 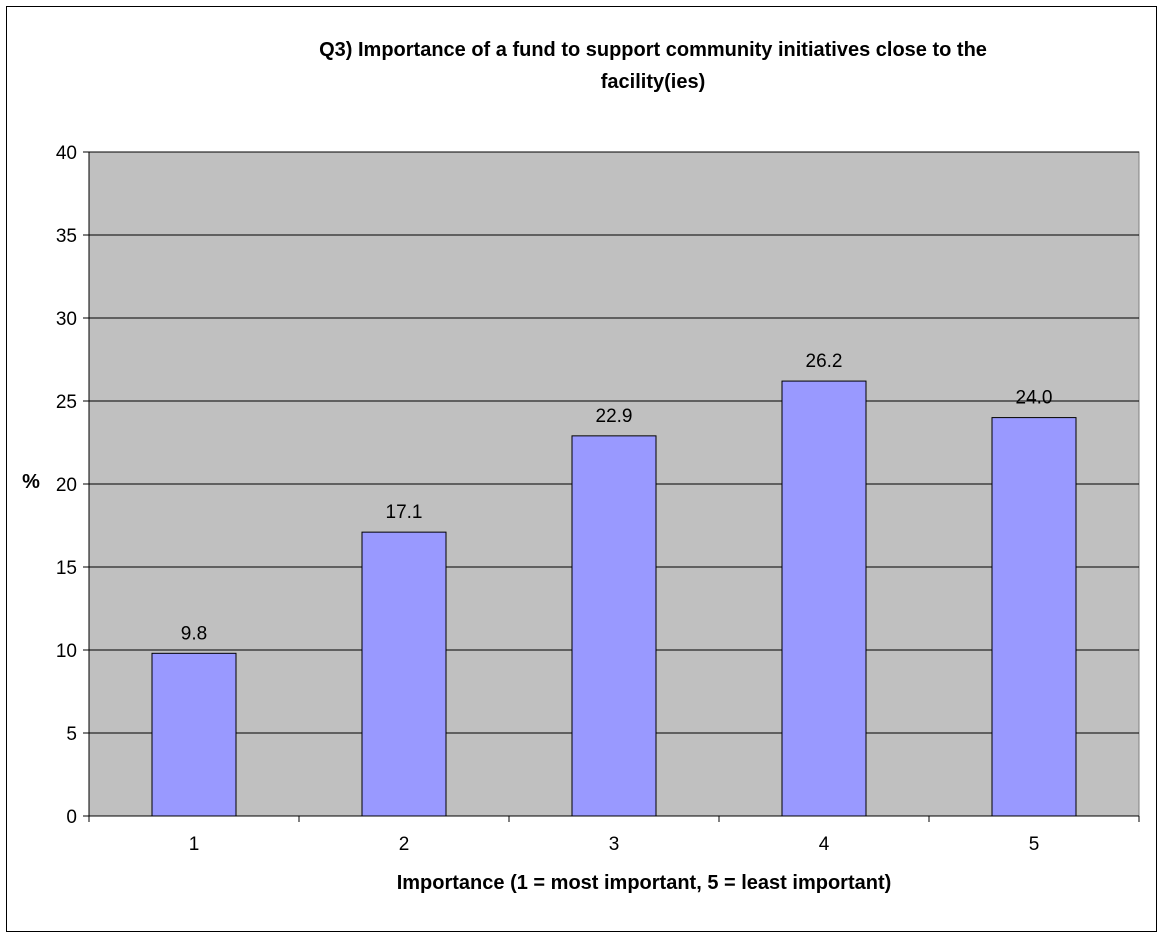 I want to click on data-label-4: 26.2, so click(x=824, y=361).